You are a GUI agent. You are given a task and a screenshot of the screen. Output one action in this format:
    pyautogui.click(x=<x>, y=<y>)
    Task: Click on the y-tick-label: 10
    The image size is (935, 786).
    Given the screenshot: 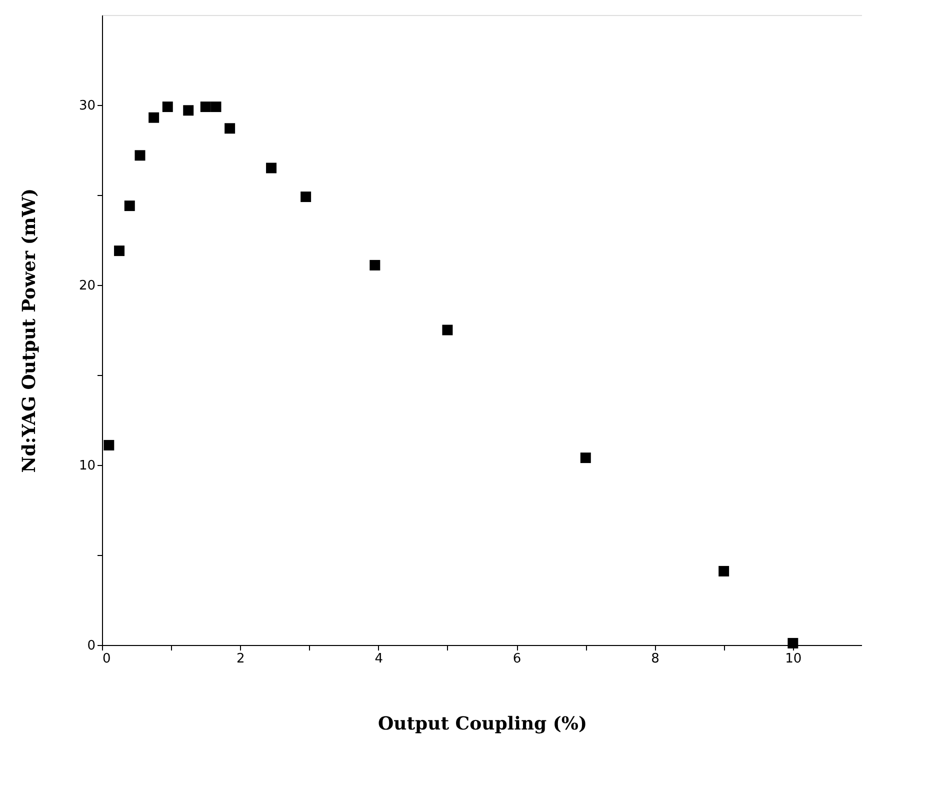 What is the action you would take?
    pyautogui.click(x=87, y=466)
    